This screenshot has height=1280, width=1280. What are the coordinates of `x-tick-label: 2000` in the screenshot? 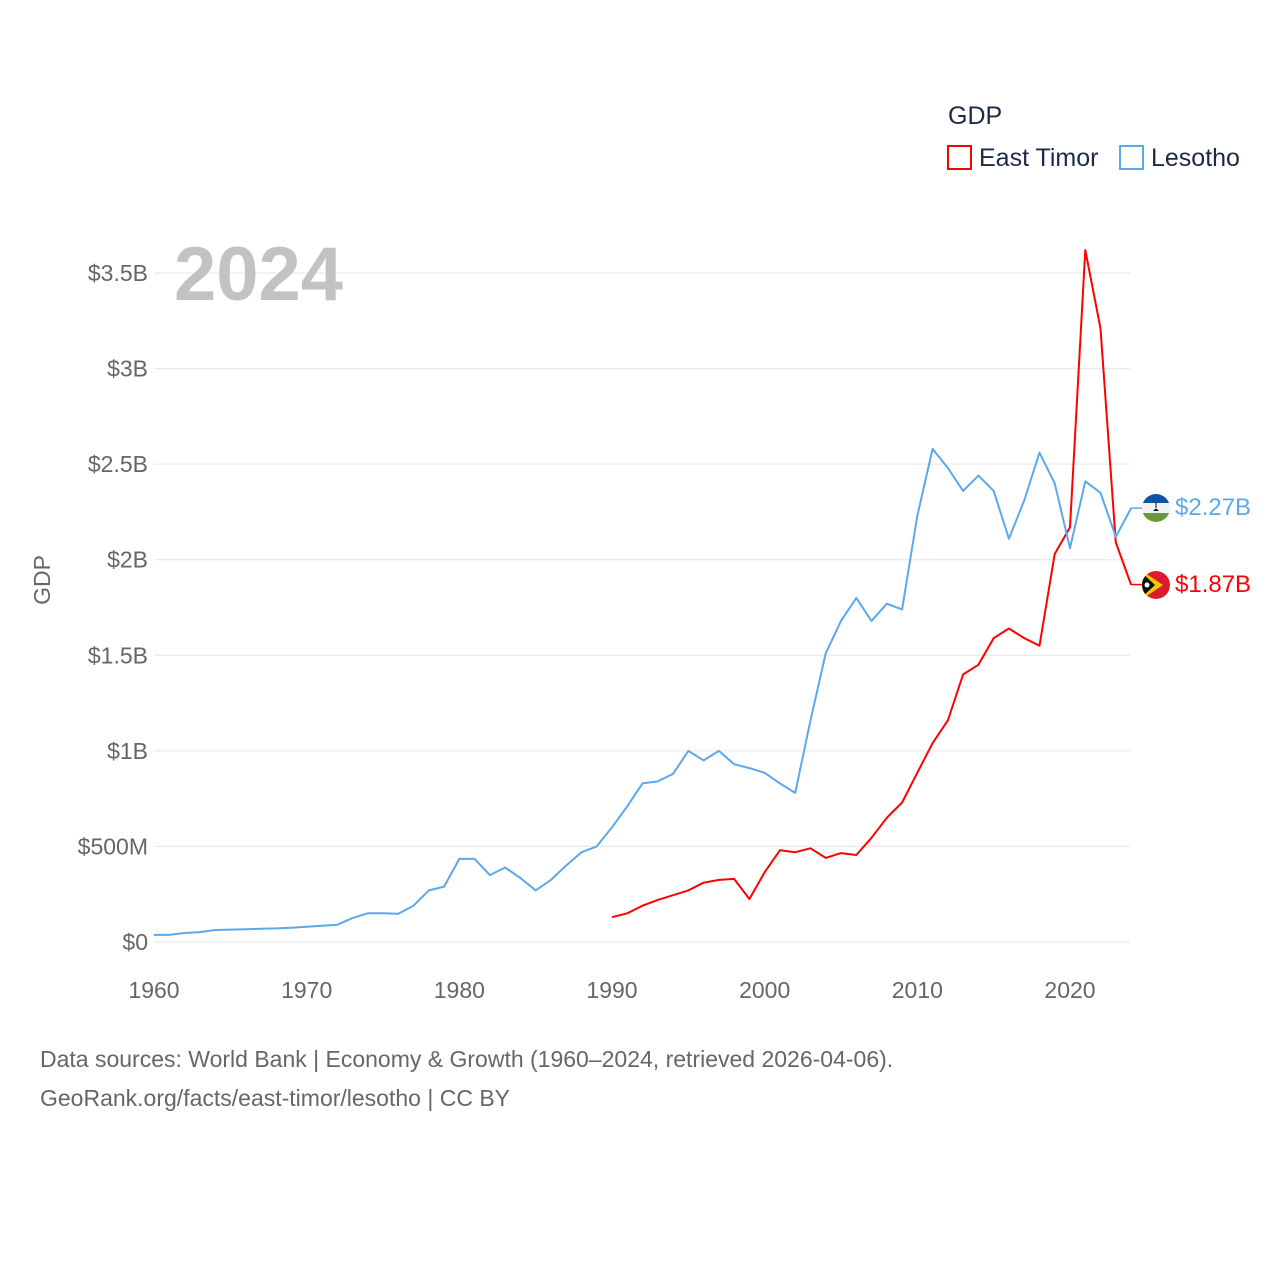 It's located at (764, 990).